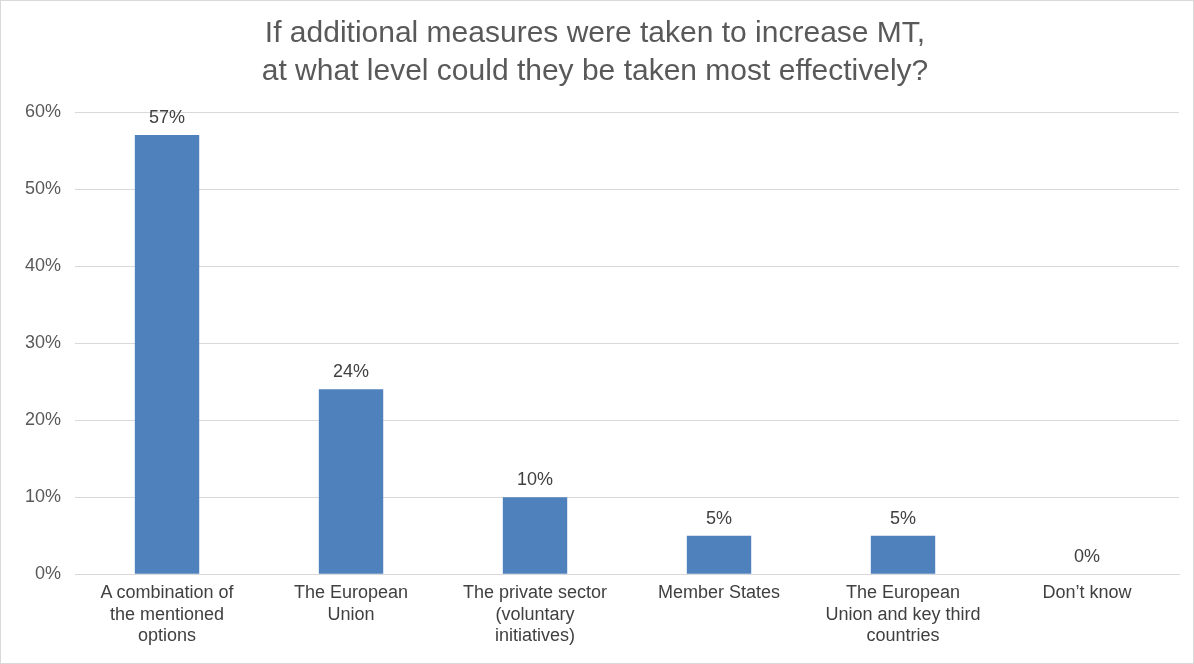 This screenshot has height=664, width=1194. I want to click on y-tick-label: 40%, so click(43, 265).